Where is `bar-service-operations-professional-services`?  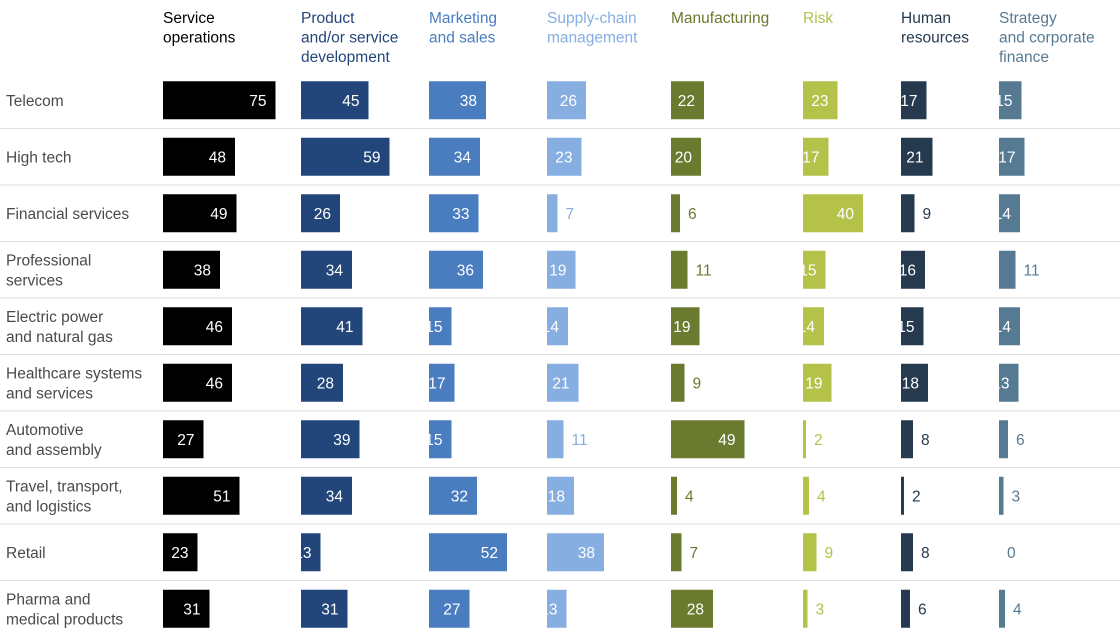
bar-service-operations-professional-services is located at coordinates (191, 269).